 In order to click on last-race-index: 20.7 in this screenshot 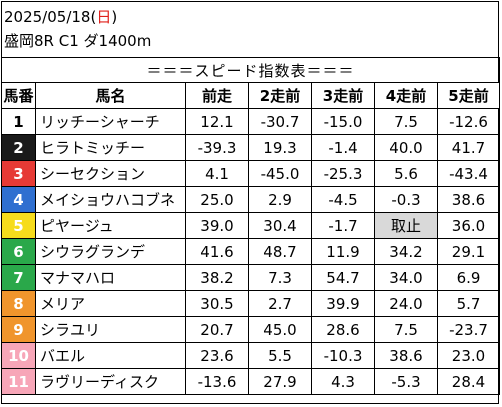, I will do `click(217, 329)`.